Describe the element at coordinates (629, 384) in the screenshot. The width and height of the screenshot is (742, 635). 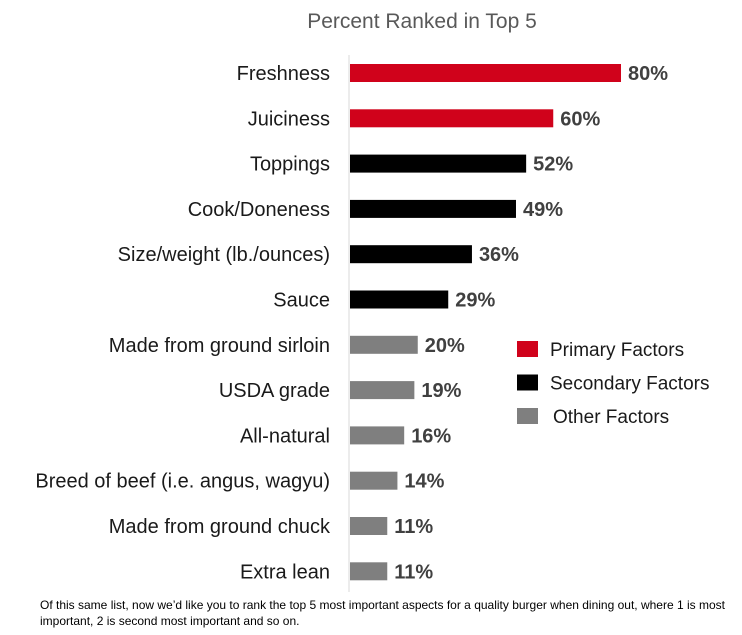
I see `legend-label-secondary: Secondary Factors` at that location.